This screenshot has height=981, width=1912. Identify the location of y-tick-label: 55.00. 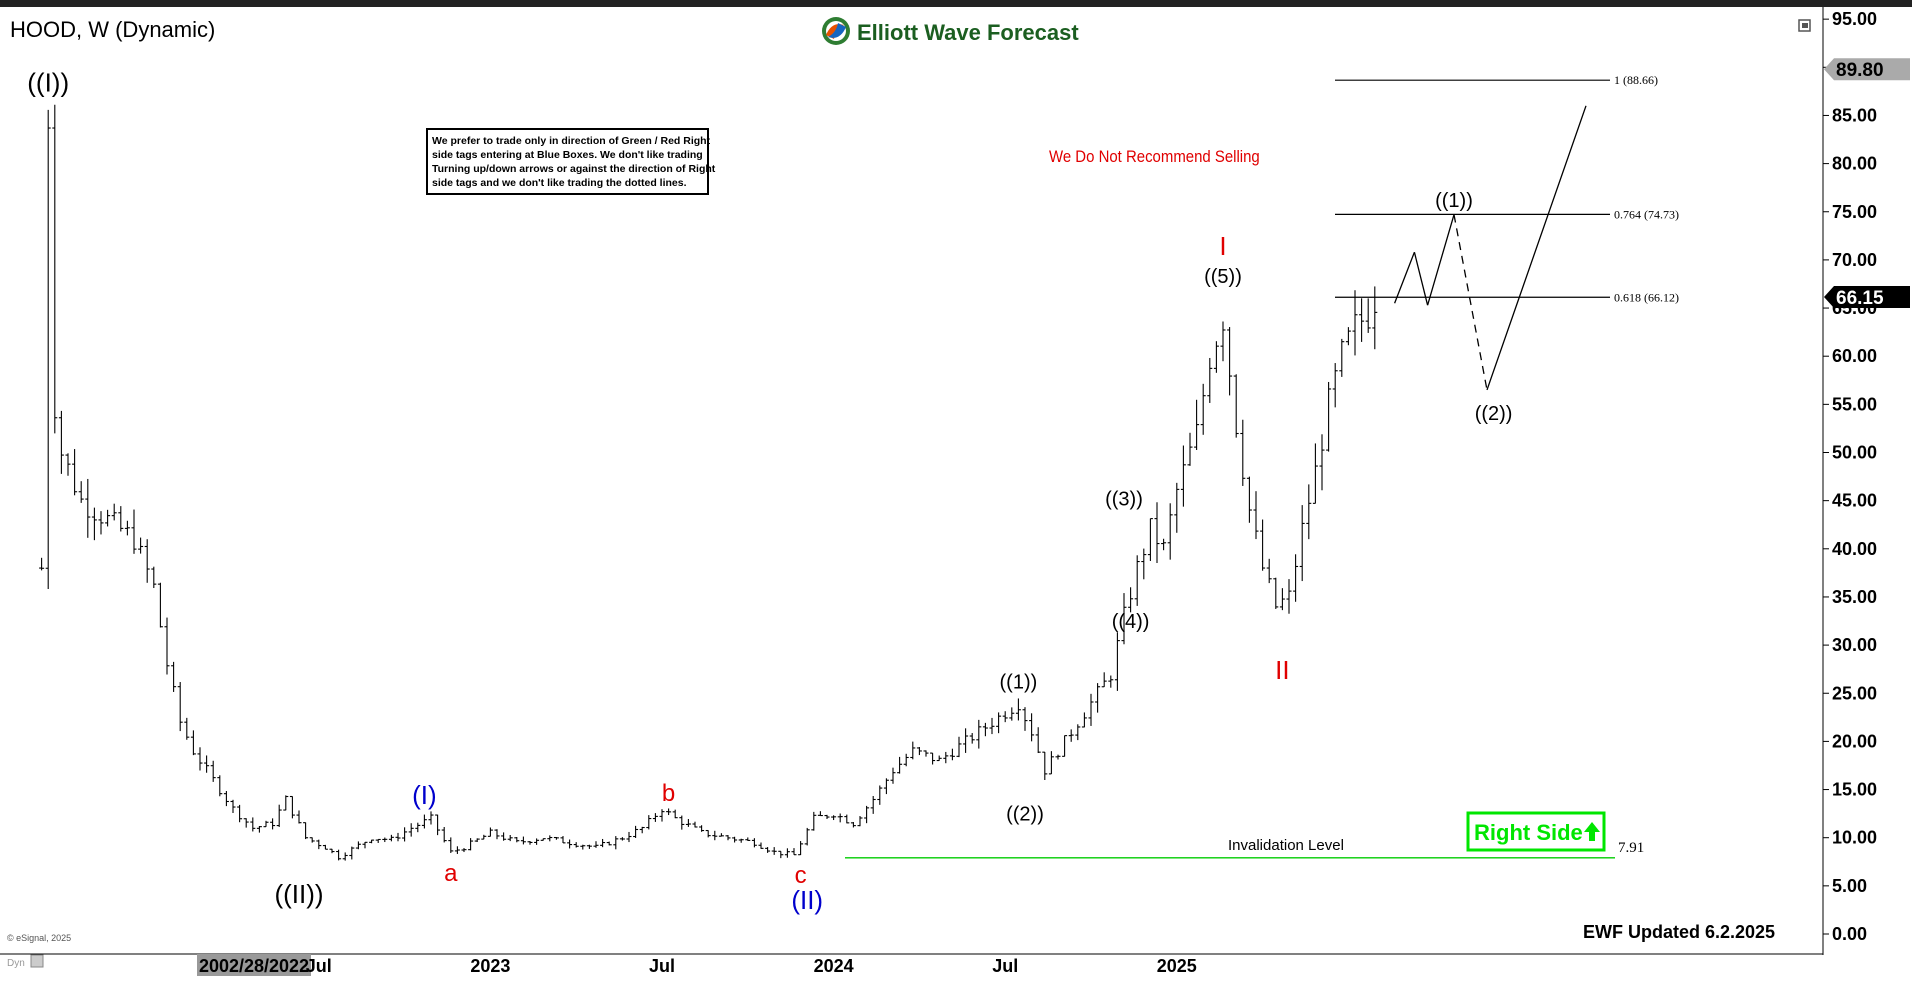
(1854, 404).